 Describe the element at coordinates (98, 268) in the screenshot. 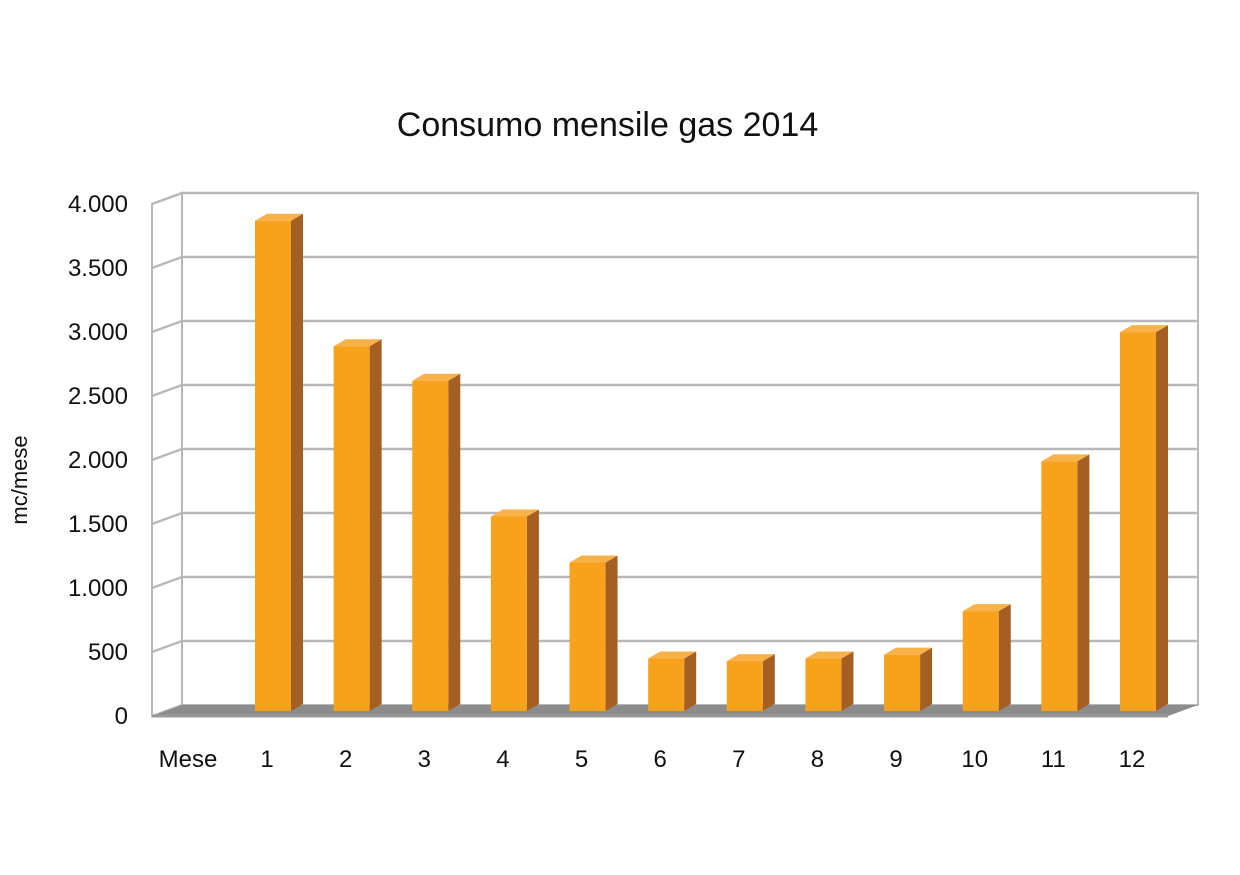

I see `y-tick-label: 3.500` at that location.